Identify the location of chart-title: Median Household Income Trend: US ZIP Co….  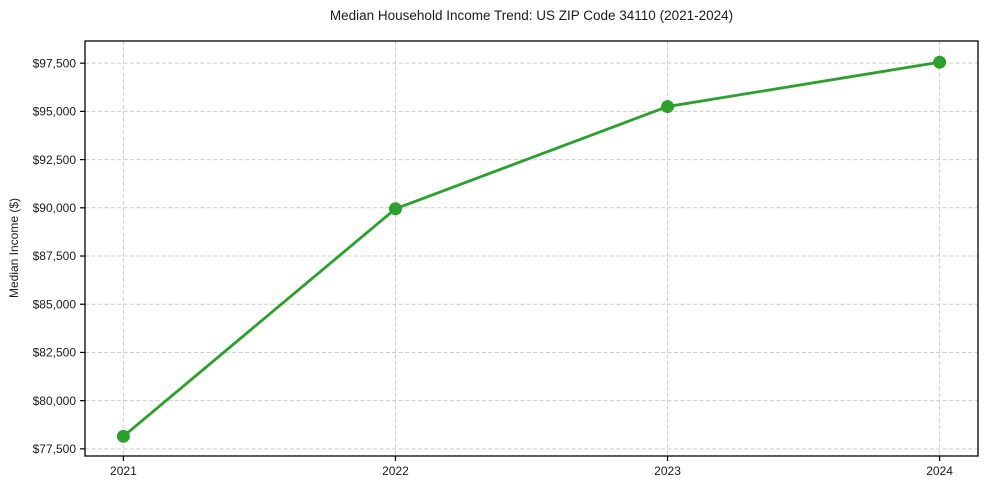
(531, 15).